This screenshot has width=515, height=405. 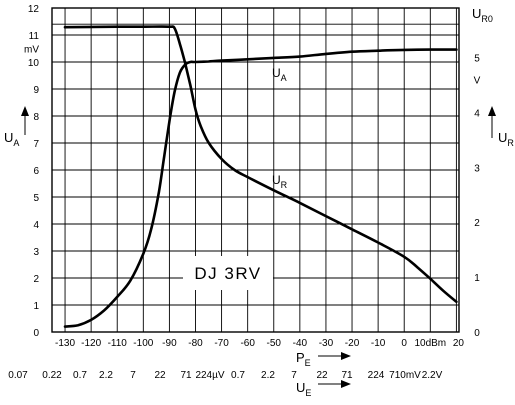 What do you see at coordinates (36, 198) in the screenshot?
I see `y-tick-label-left: 5` at bounding box center [36, 198].